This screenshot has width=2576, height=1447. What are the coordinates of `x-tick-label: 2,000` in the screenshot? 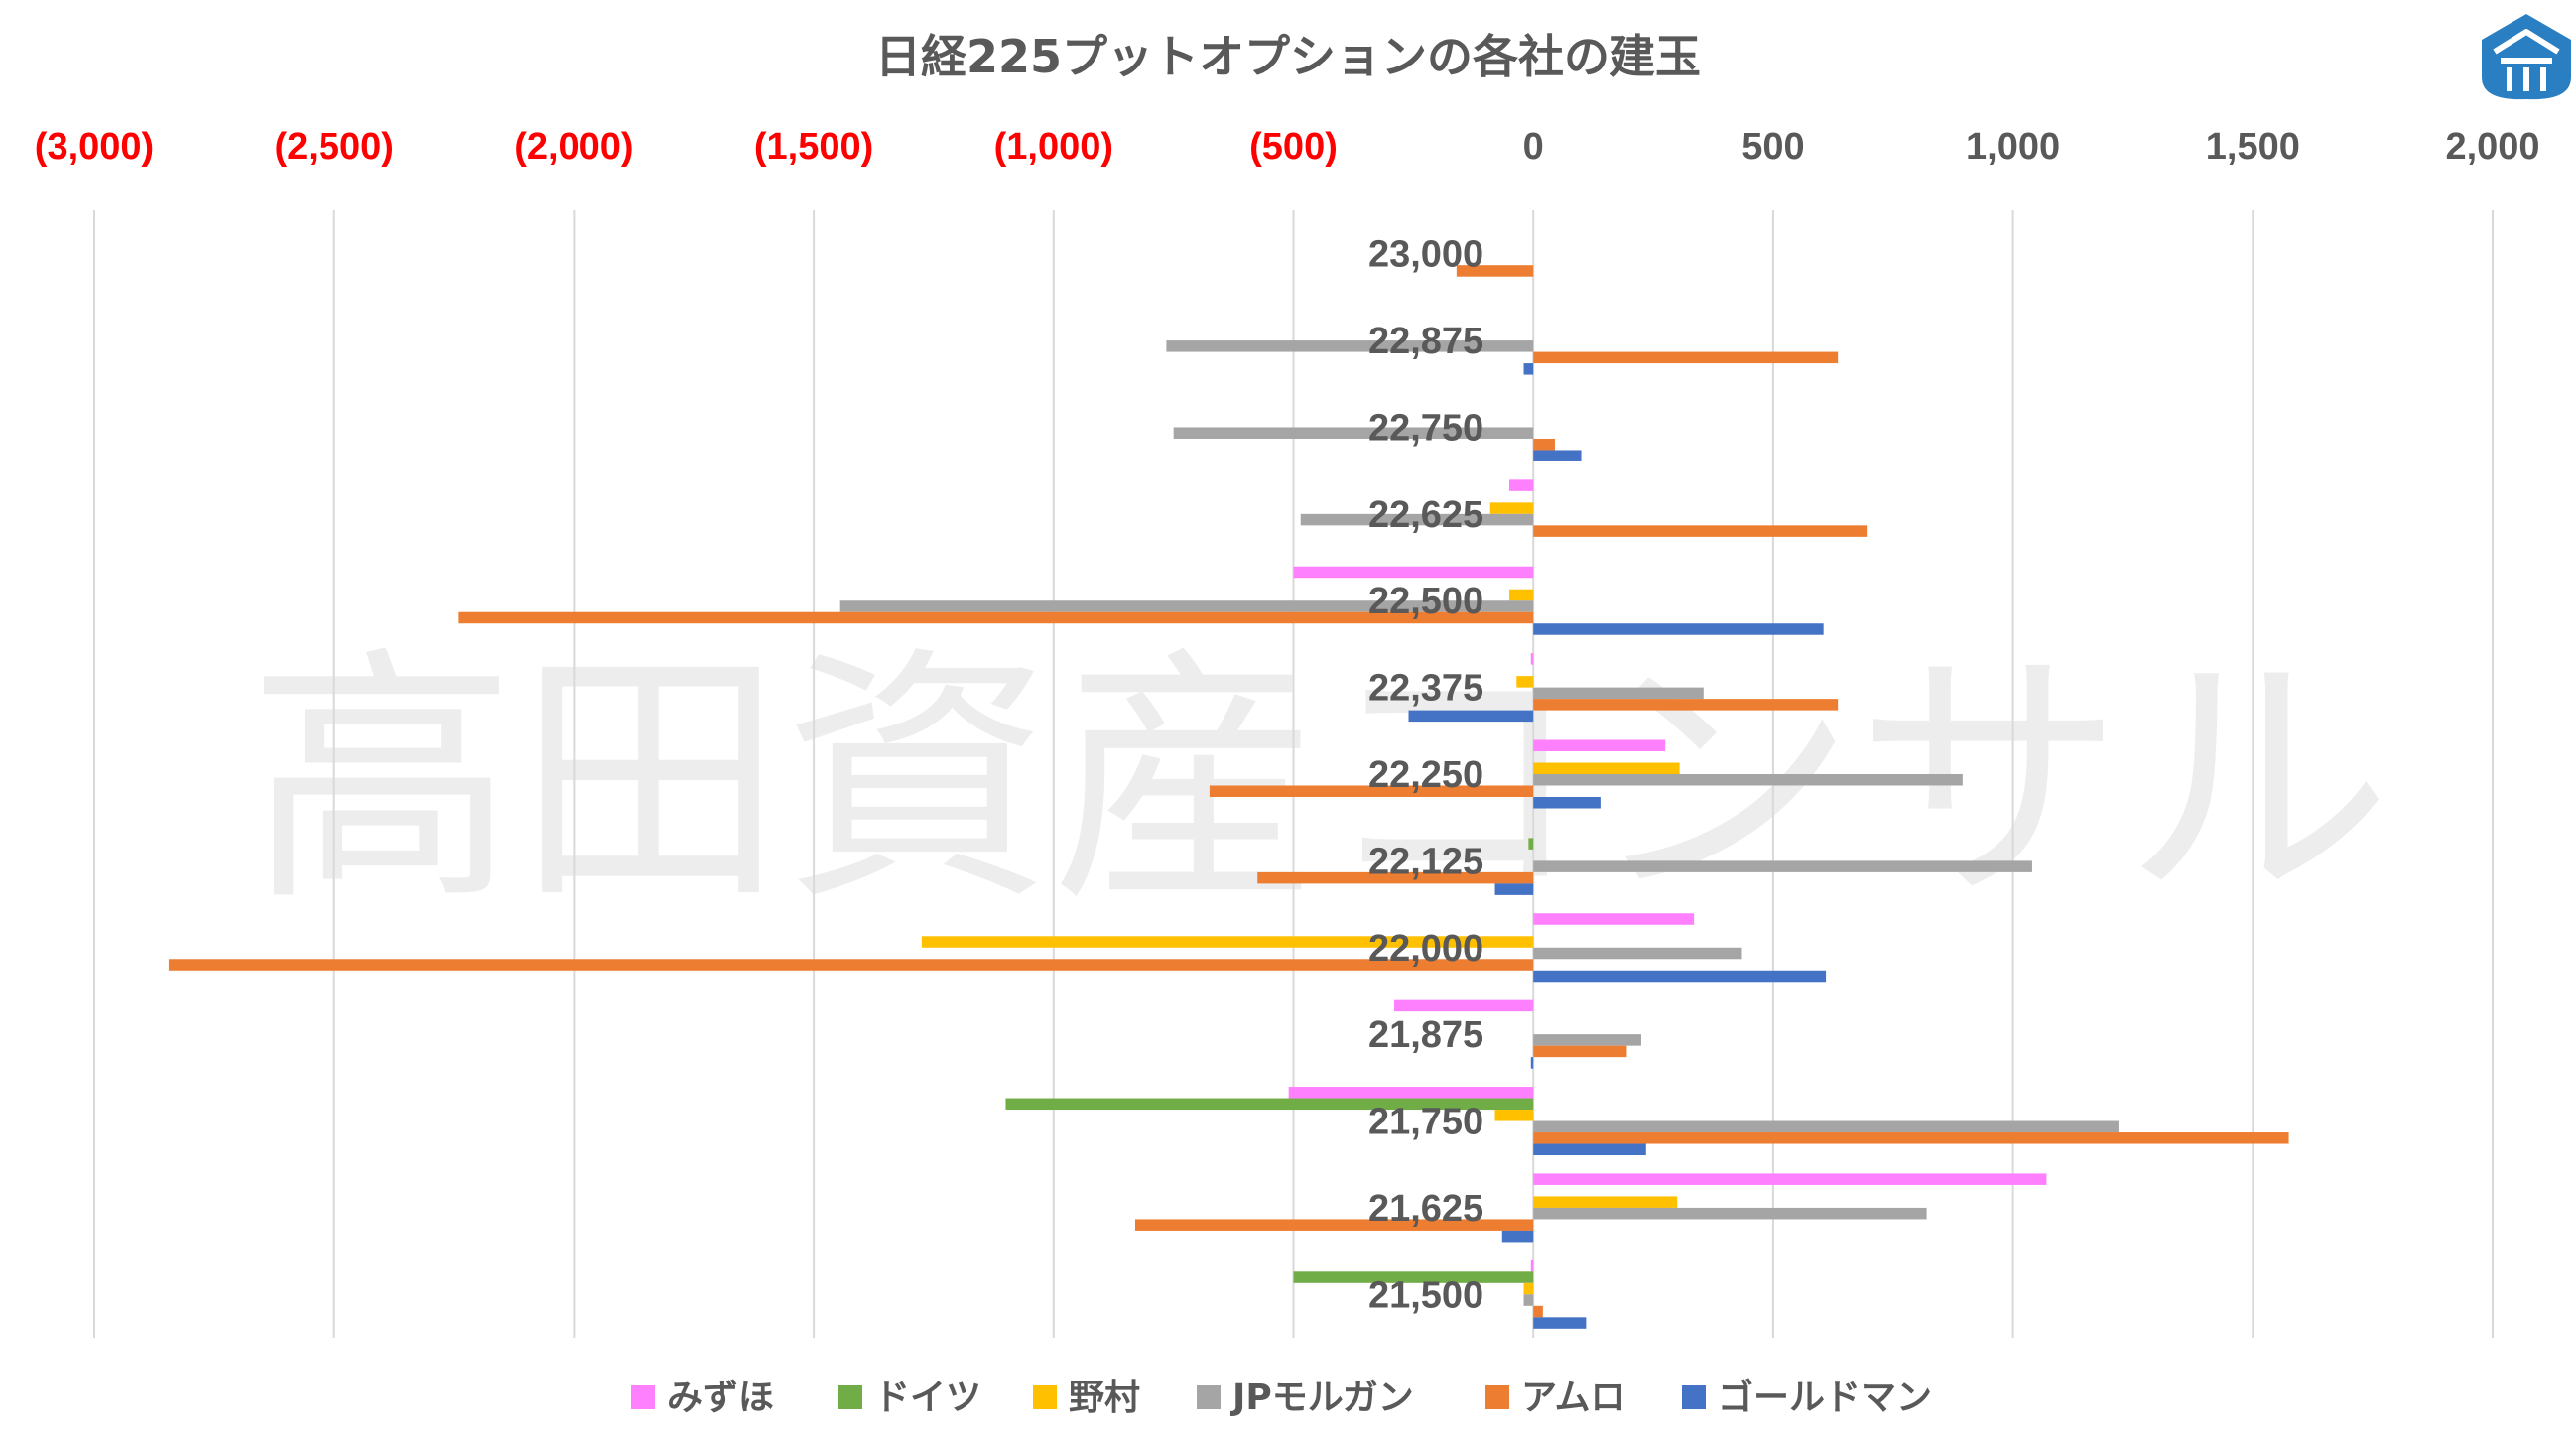 It's located at (2492, 147).